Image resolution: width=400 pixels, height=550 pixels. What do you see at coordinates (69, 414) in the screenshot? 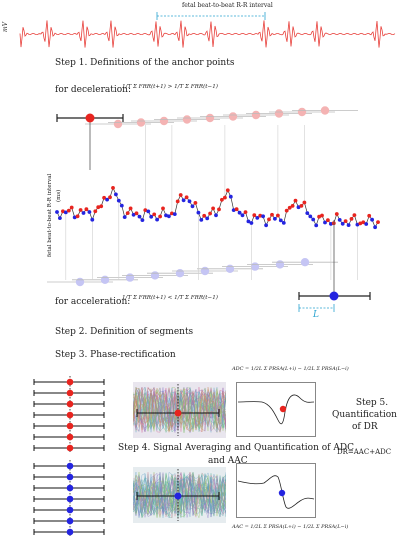
I see `deceleration-segment-stack` at bounding box center [69, 414].